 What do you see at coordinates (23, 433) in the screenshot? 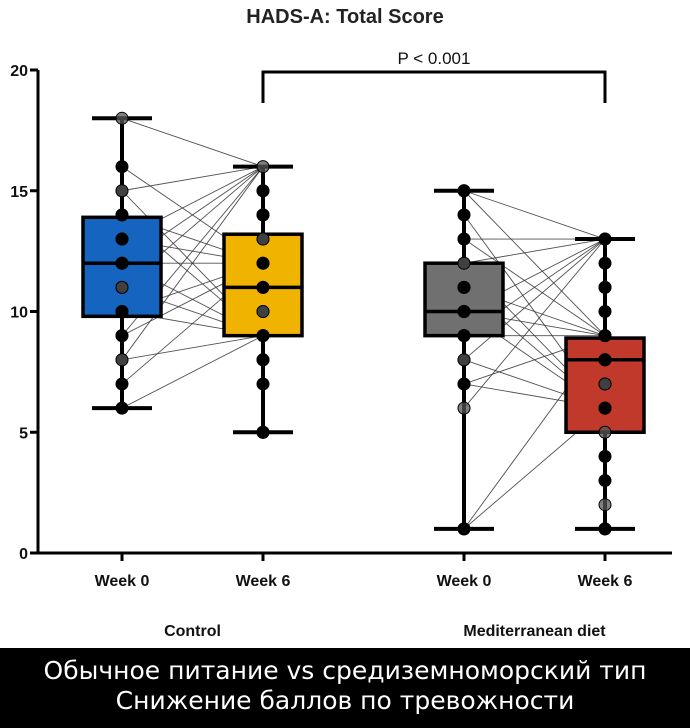
I see `y-tick-label: 5` at bounding box center [23, 433].